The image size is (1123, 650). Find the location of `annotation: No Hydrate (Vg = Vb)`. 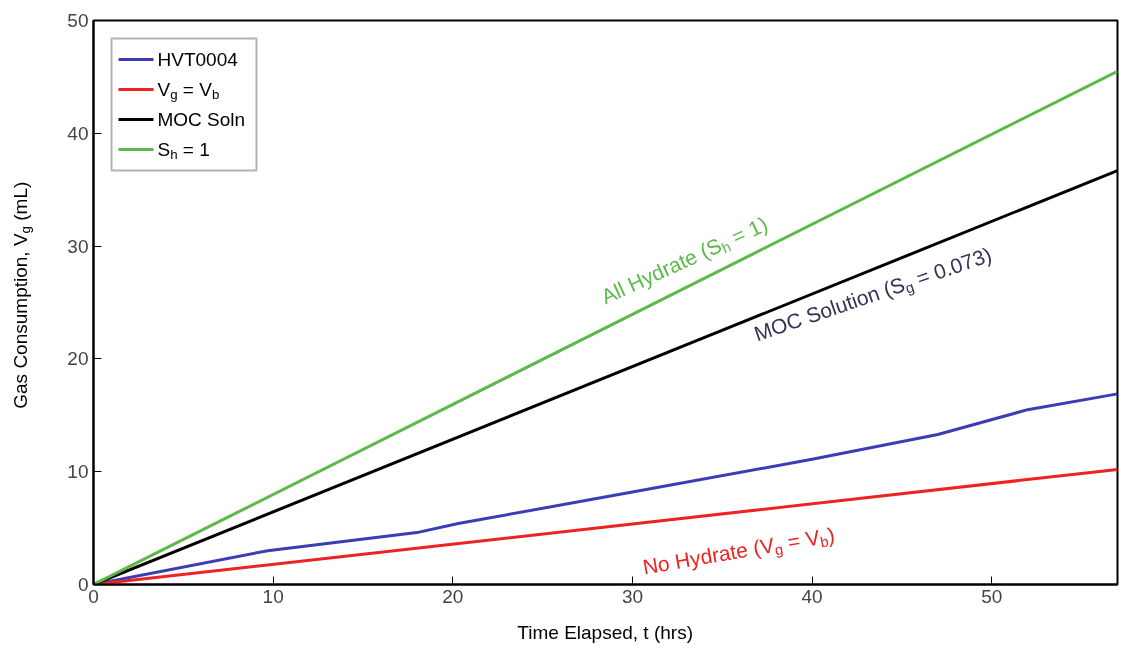

annotation: No Hydrate (Vg = Vb) is located at coordinates (738, 550).